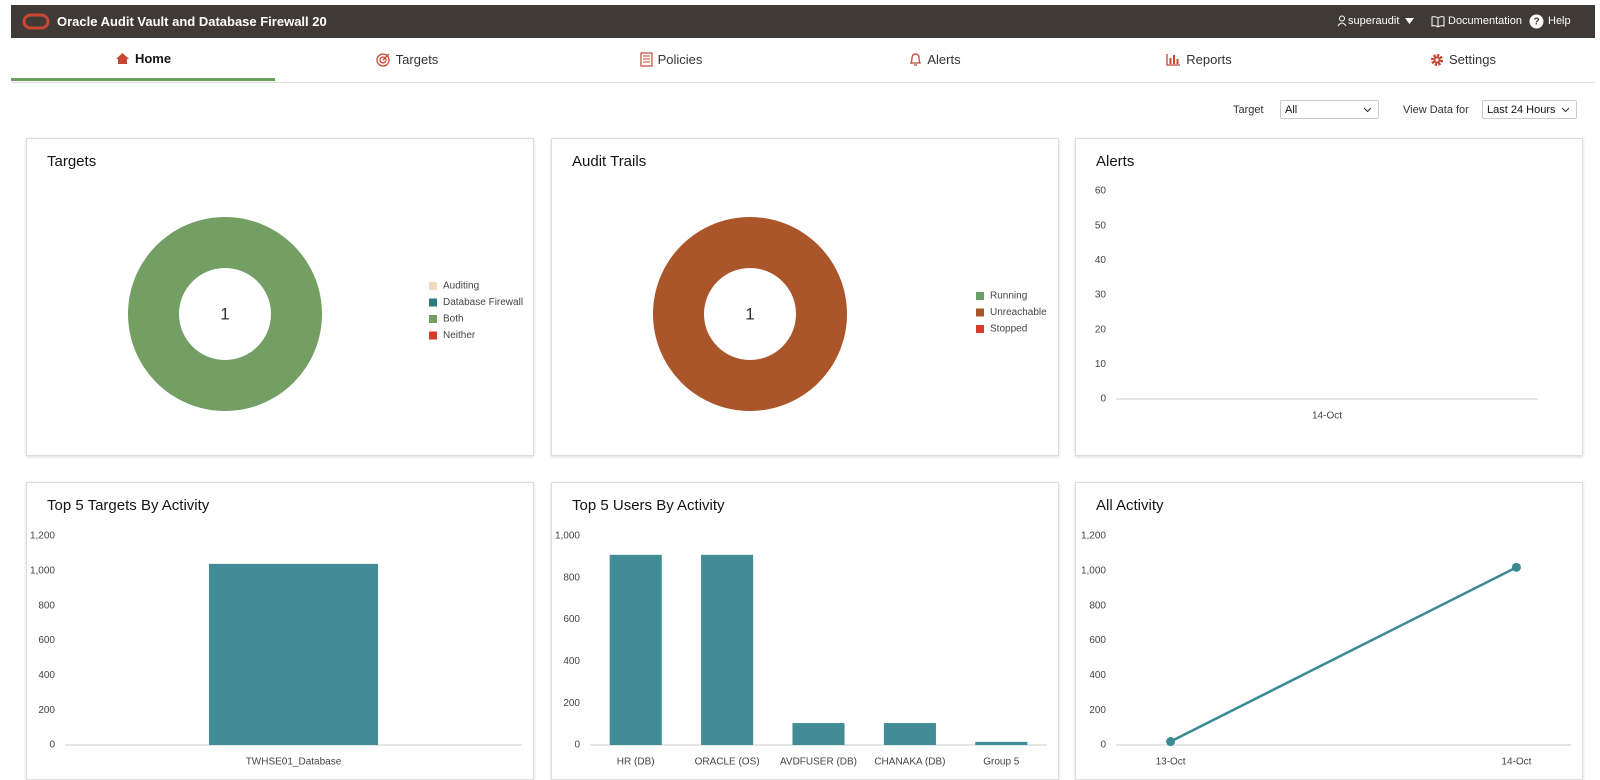 The height and width of the screenshot is (780, 1600). Describe the element at coordinates (916, 59) in the screenshot. I see `alerts-icon` at that location.